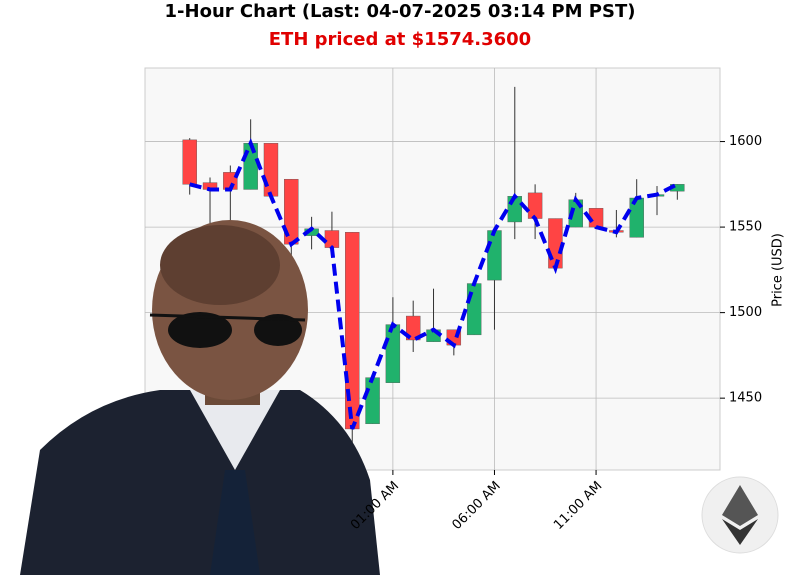 This screenshot has height=575, width=800. I want to click on y-tick-label: 1550, so click(745, 227).